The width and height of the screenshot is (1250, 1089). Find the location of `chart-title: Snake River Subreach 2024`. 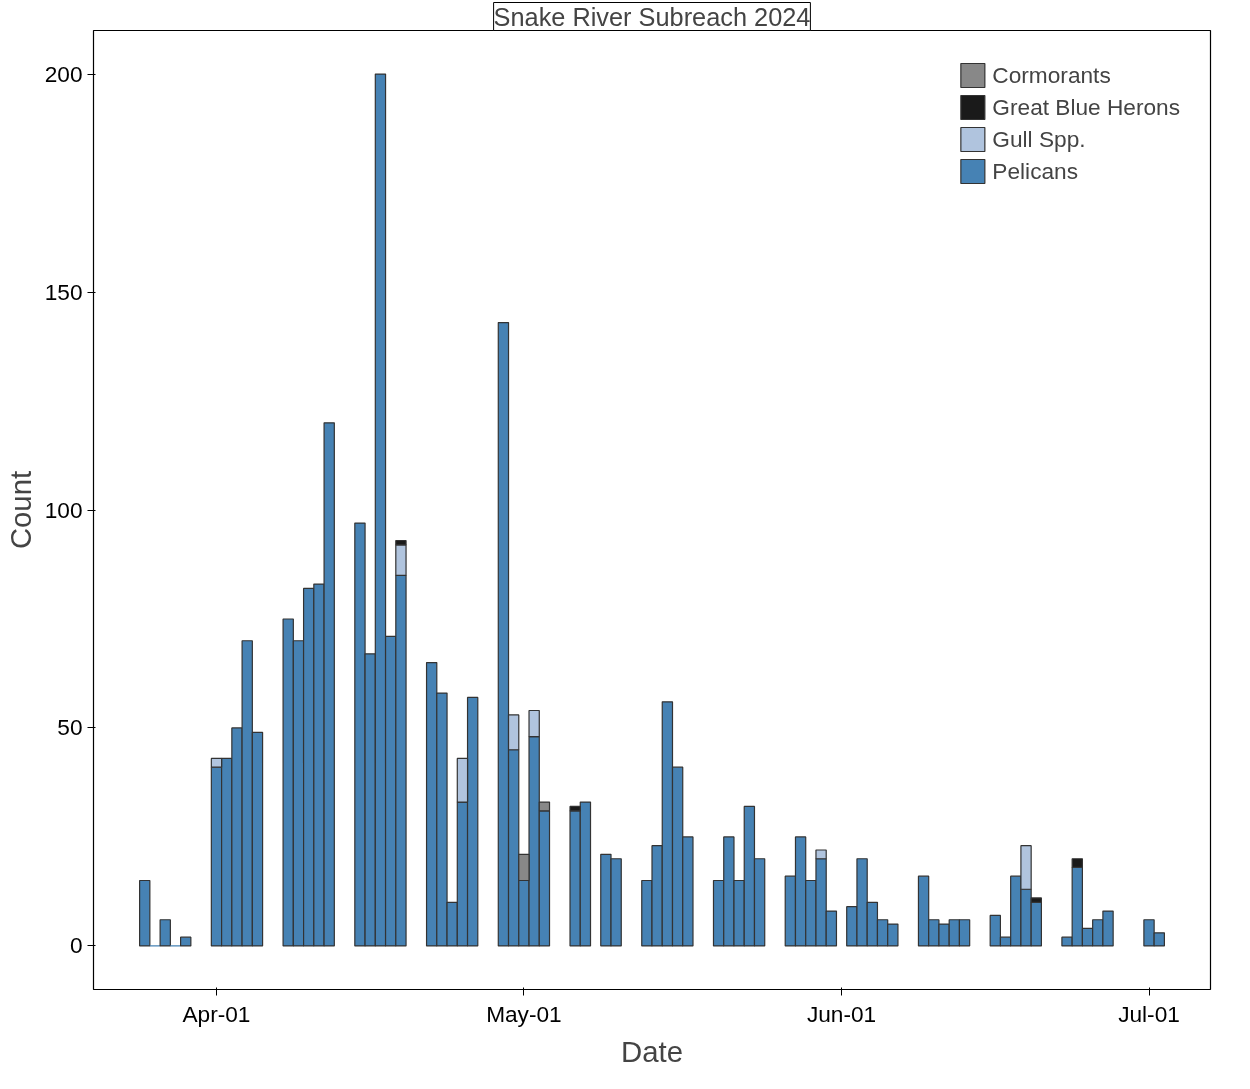

chart-title: Snake River Subreach 2024 is located at coordinates (652, 16).